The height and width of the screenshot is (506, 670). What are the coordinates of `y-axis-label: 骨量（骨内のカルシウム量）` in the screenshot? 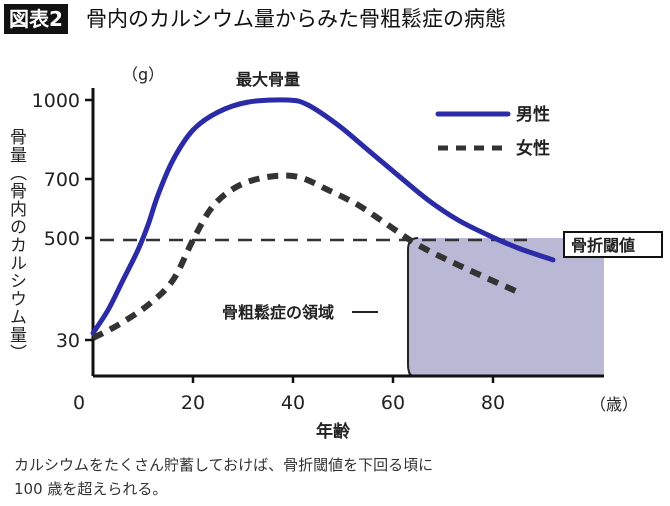 It's located at (16, 245).